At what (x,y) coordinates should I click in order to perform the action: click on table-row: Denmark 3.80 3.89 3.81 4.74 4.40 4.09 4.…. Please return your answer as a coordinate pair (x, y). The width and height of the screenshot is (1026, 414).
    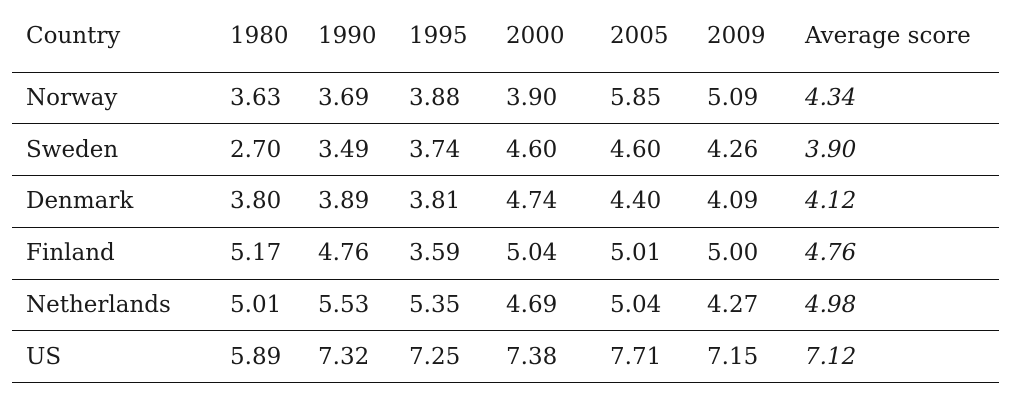
    Looking at the image, I should click on (505, 201).